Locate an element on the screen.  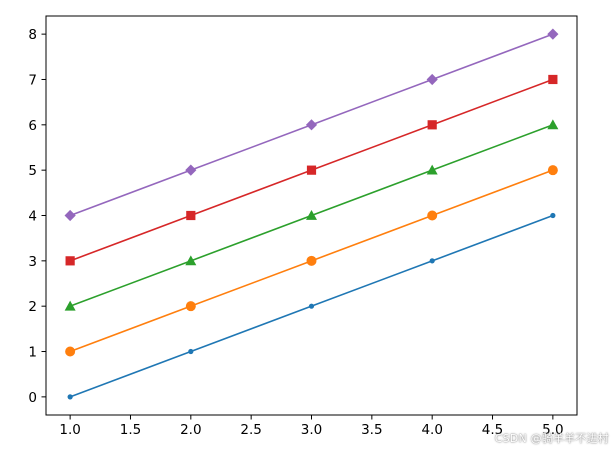
x-axis: 1.0 1.5 2.0 2.5 3.0 3.5 4.0 4.5 5.0 is located at coordinates (311, 426).